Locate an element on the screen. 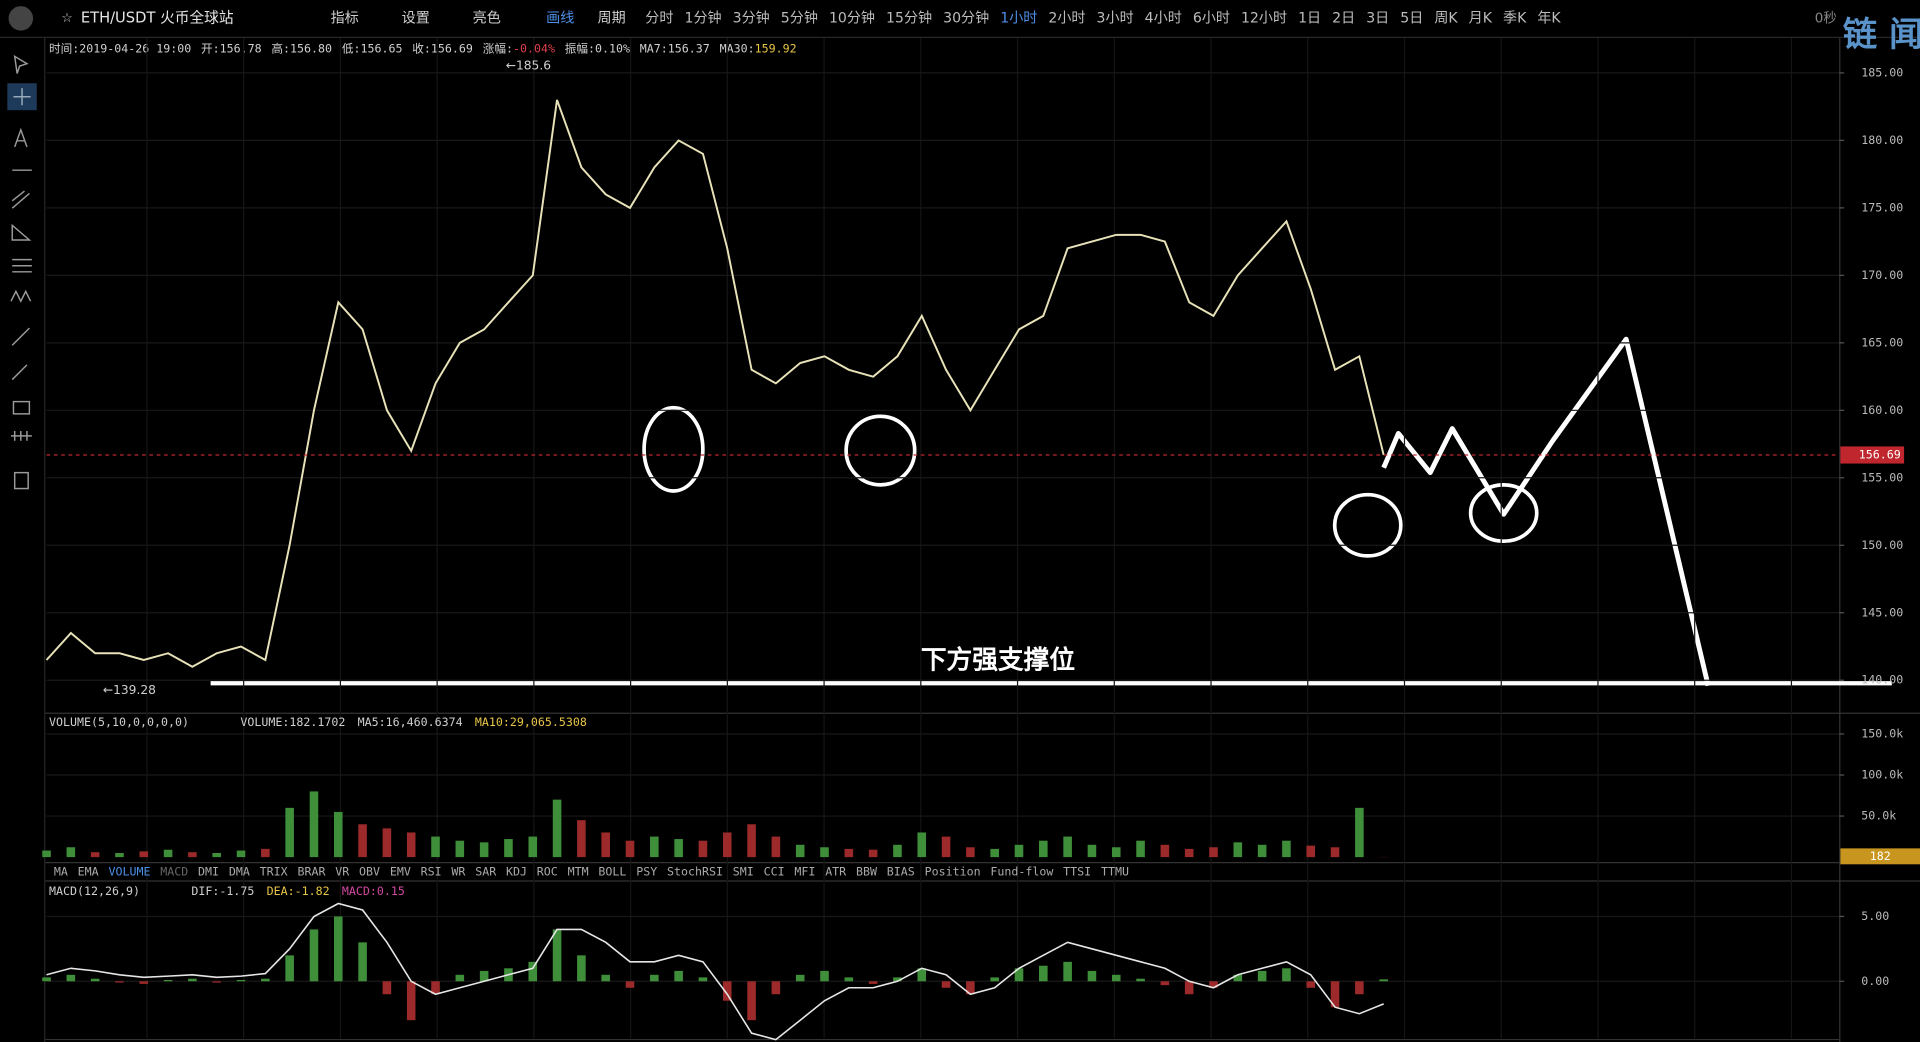  indicator-tab: TRIX is located at coordinates (274, 871).